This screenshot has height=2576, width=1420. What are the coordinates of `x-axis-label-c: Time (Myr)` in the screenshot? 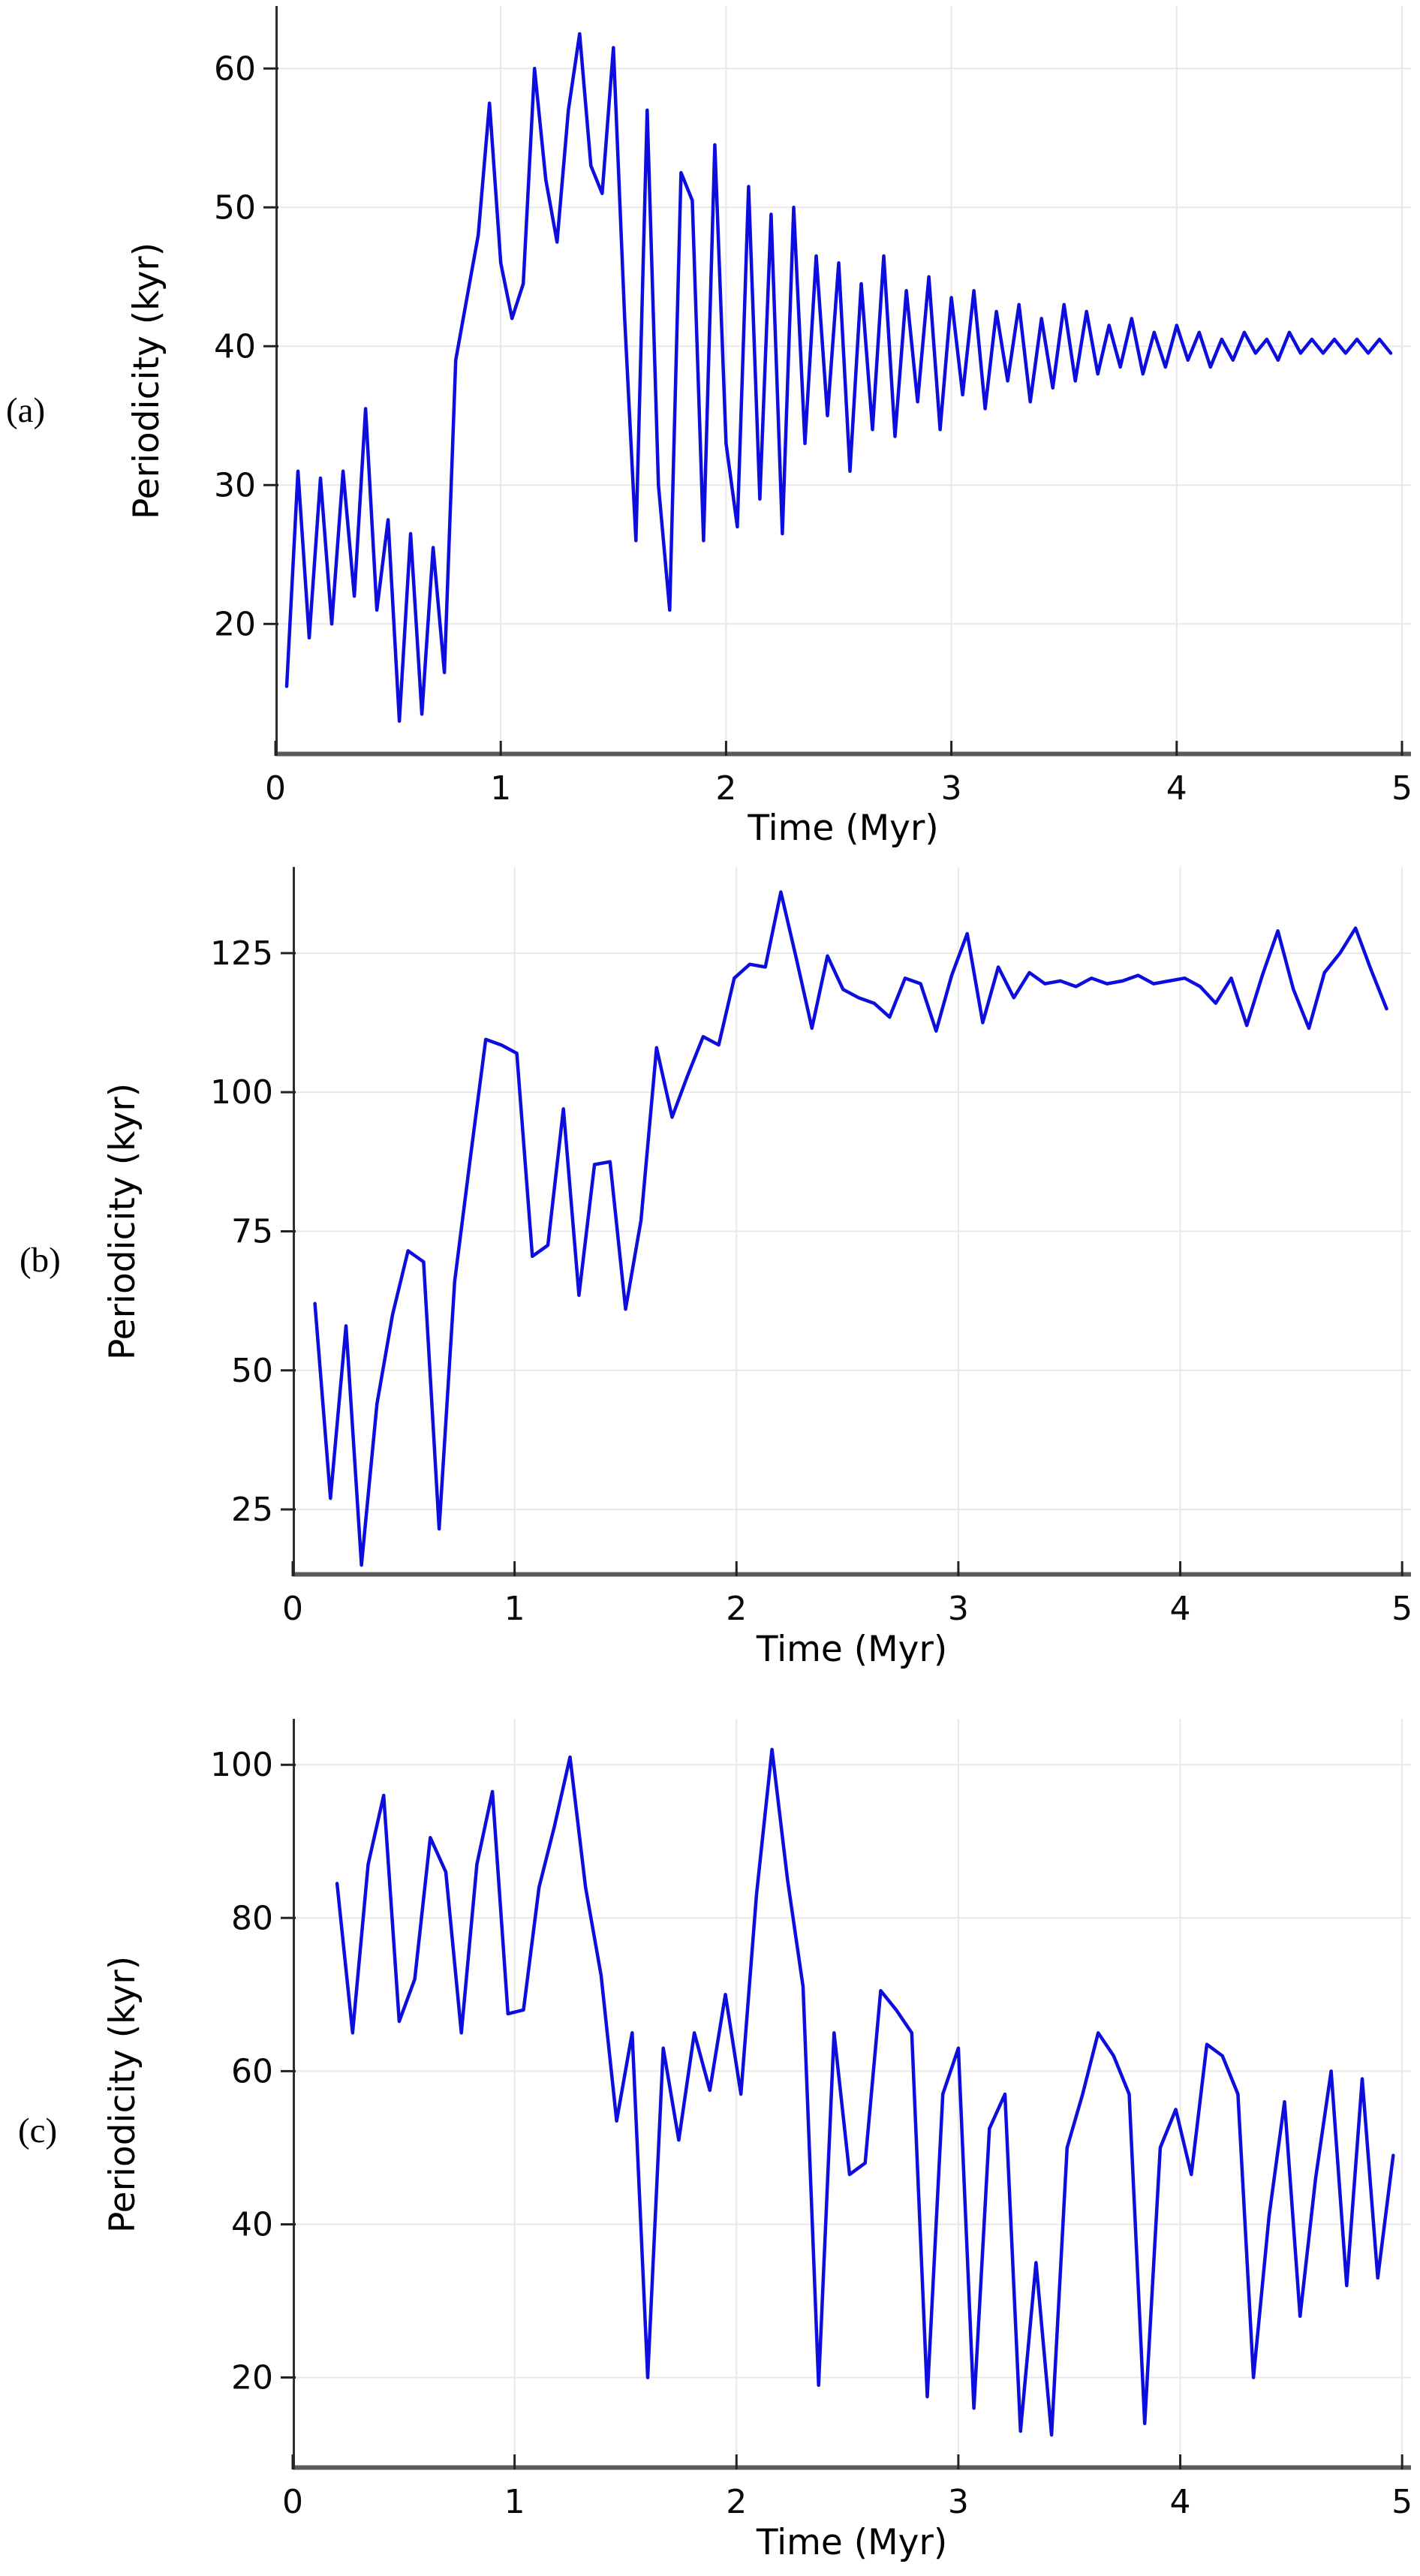 It's located at (852, 2542).